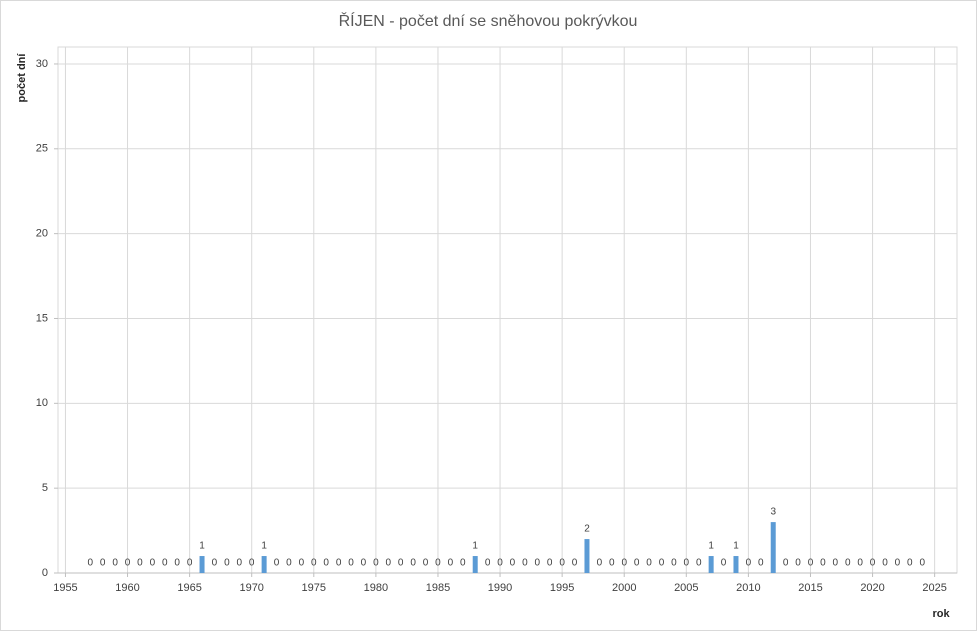 This screenshot has height=631, width=977. Describe the element at coordinates (42, 149) in the screenshot. I see `y-tick-label: 25` at that location.